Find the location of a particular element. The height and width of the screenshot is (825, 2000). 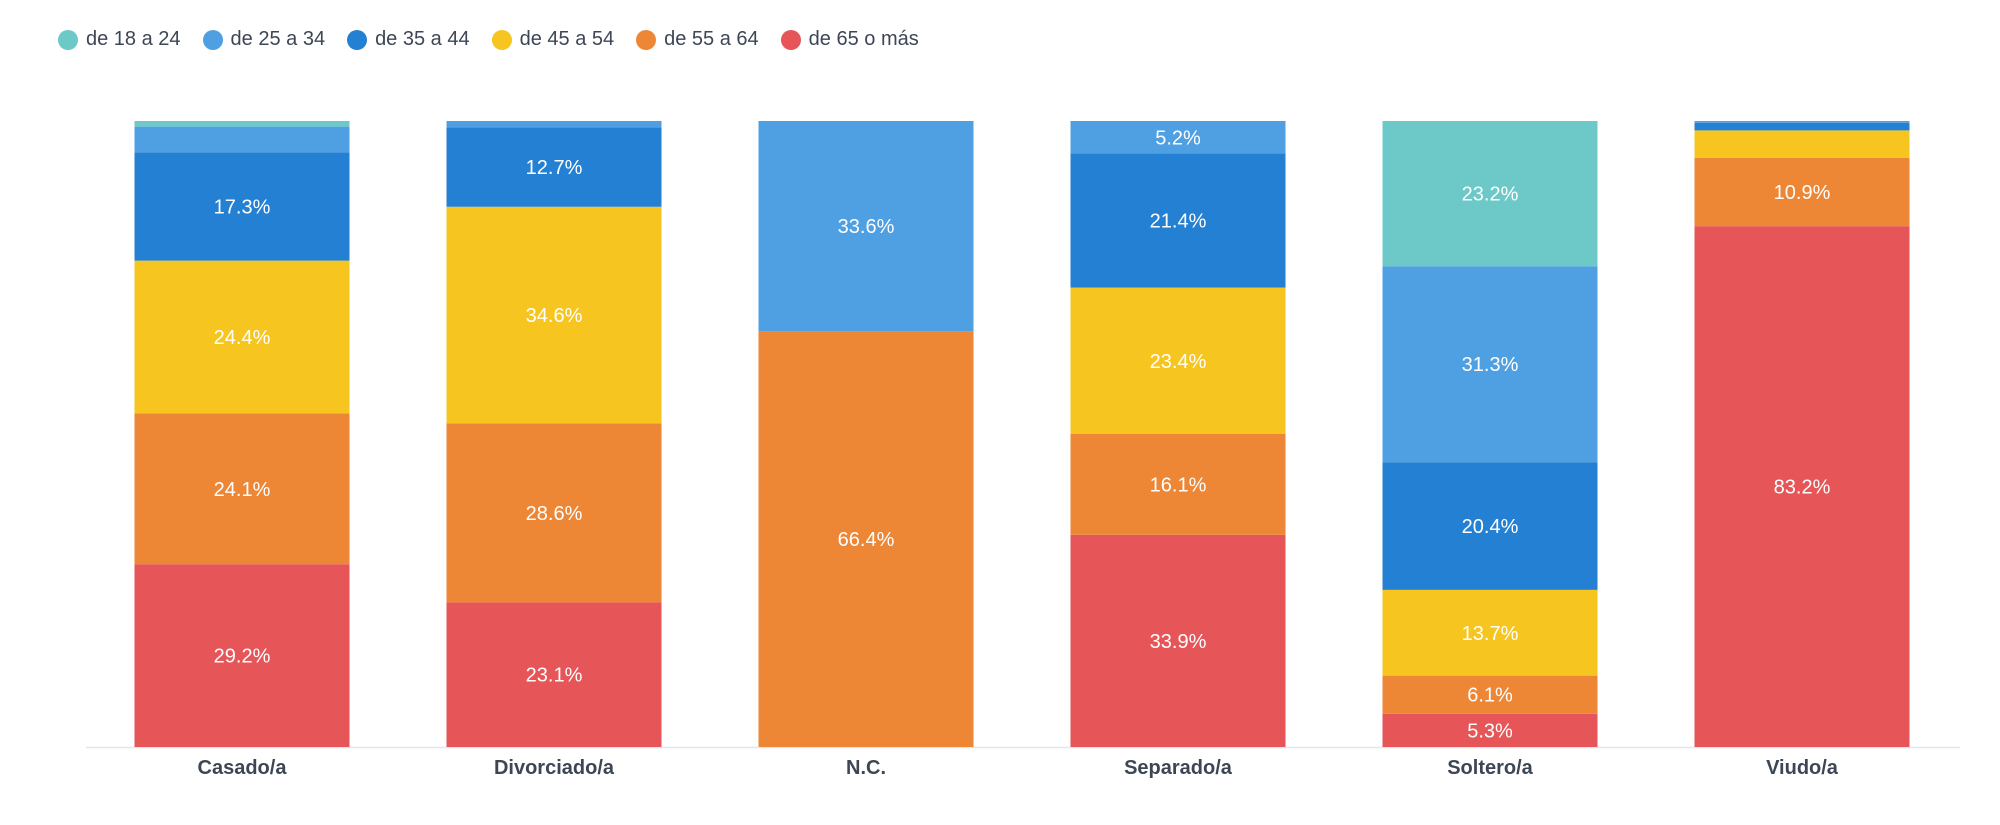

data-label: 29.2% is located at coordinates (242, 657).